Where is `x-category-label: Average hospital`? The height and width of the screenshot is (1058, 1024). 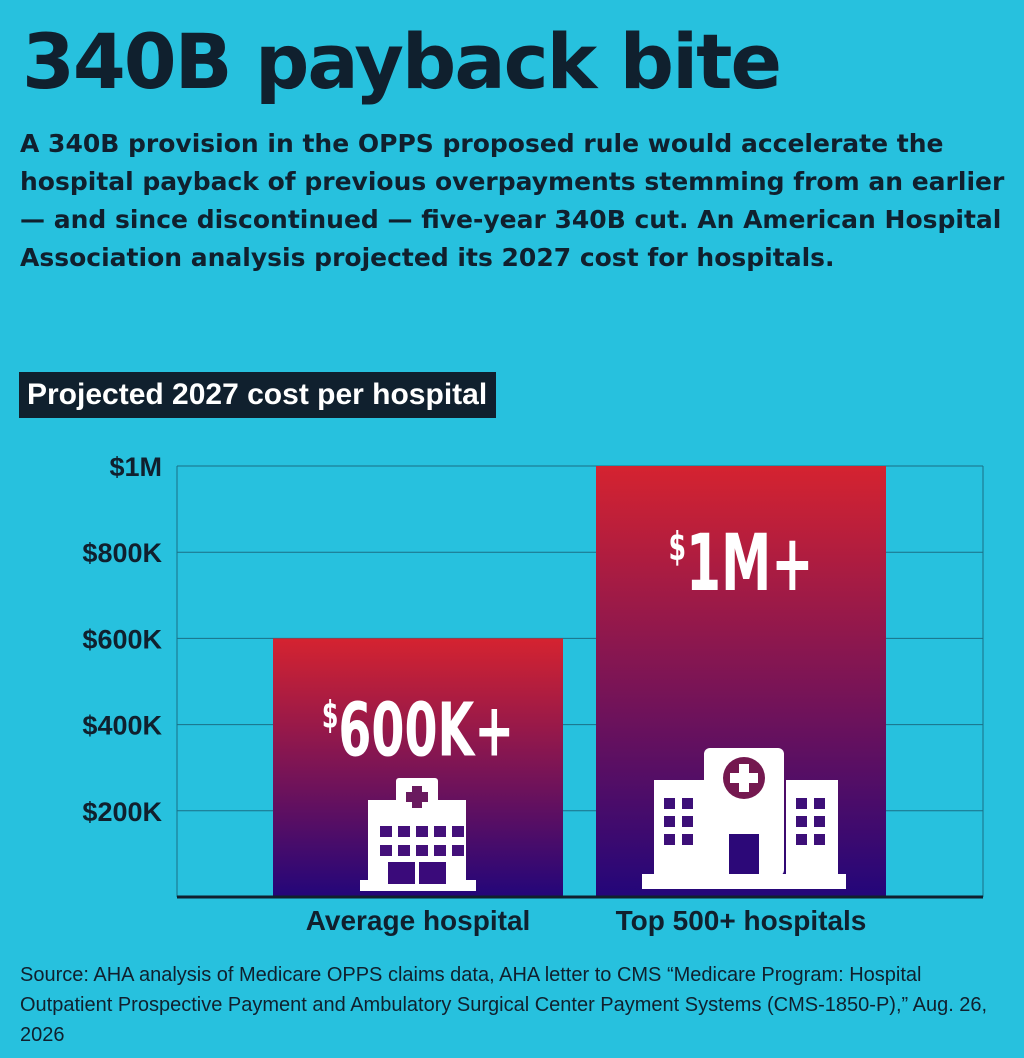 x-category-label: Average hospital is located at coordinates (418, 920).